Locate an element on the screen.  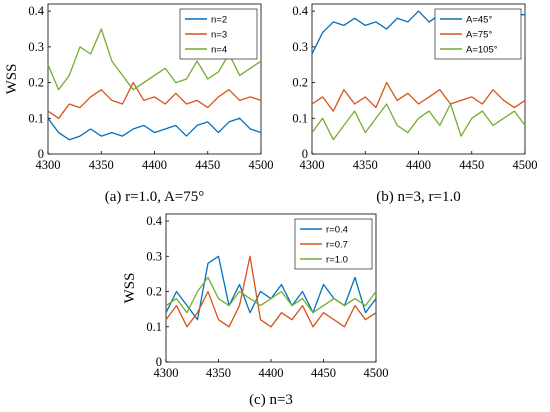
legend-label: r=1.0 is located at coordinates (337, 260).